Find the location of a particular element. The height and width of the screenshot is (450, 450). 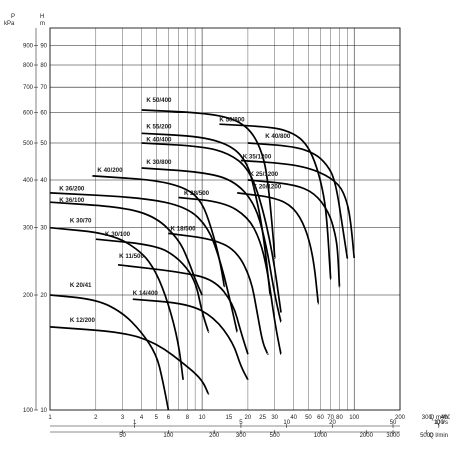

pump-curve-label: K 35/1200 is located at coordinates (257, 157).